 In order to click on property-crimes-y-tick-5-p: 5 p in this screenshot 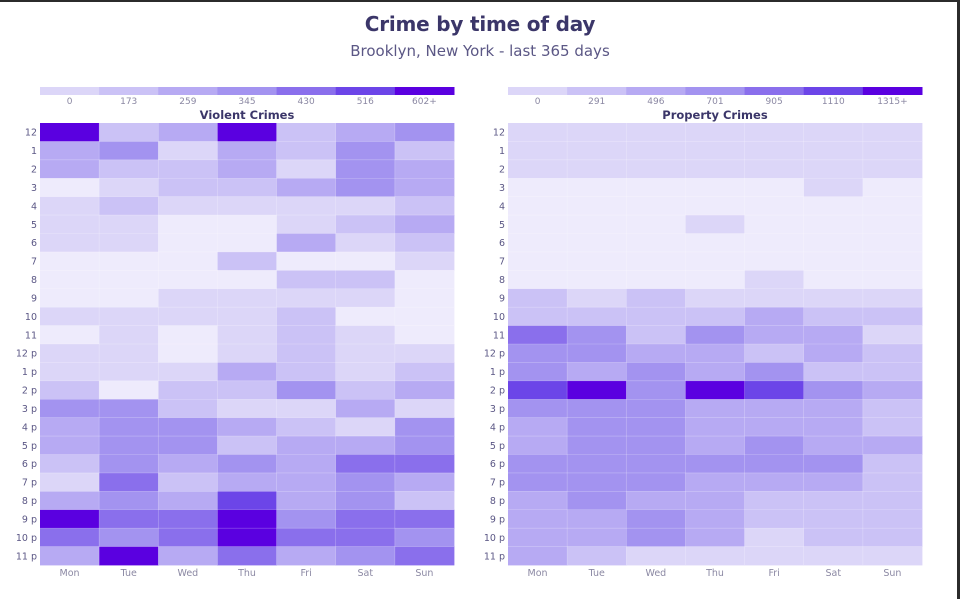, I will do `click(497, 446)`.